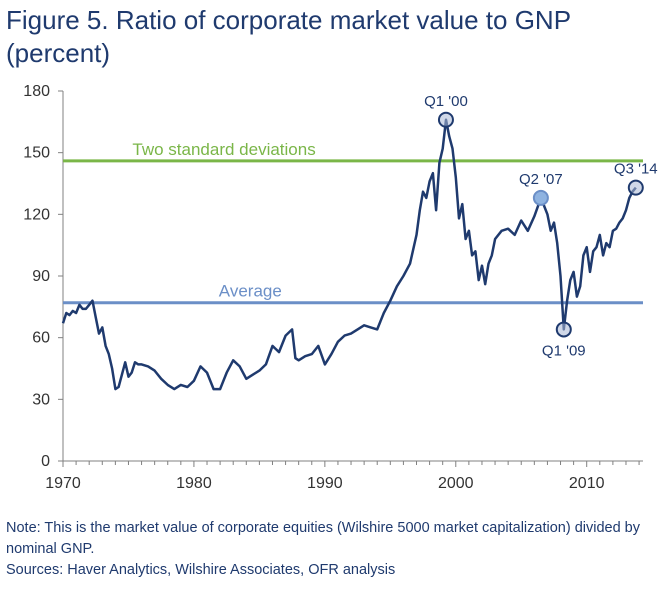  What do you see at coordinates (587, 483) in the screenshot?
I see `x-tick-label: 2010` at bounding box center [587, 483].